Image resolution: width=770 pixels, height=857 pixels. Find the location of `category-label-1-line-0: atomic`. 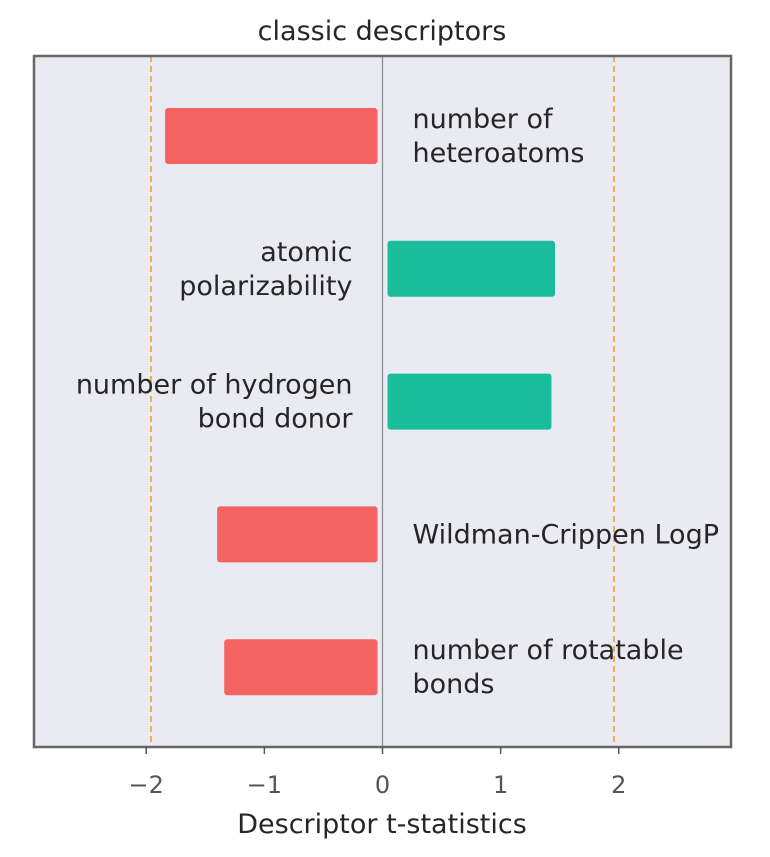

category-label-1-line-0: atomic is located at coordinates (306, 252).